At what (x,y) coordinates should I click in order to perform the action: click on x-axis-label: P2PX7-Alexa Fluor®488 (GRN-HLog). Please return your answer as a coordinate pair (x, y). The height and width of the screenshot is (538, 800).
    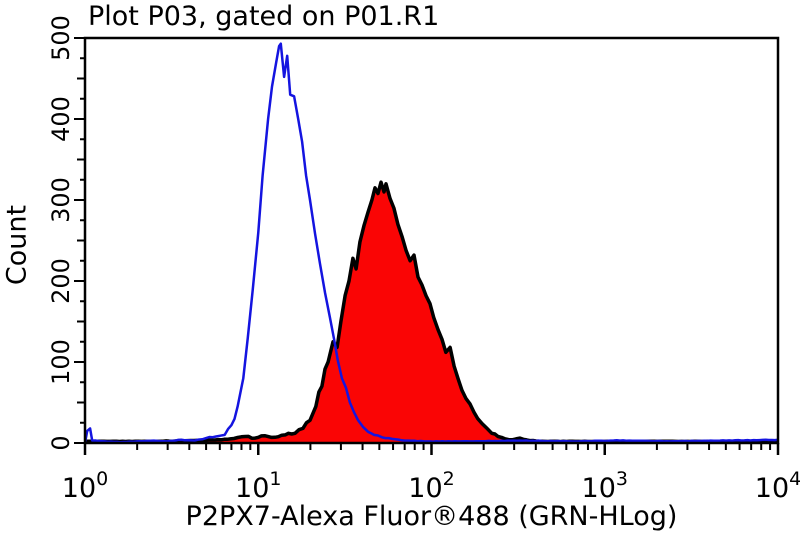
    Looking at the image, I should click on (431, 516).